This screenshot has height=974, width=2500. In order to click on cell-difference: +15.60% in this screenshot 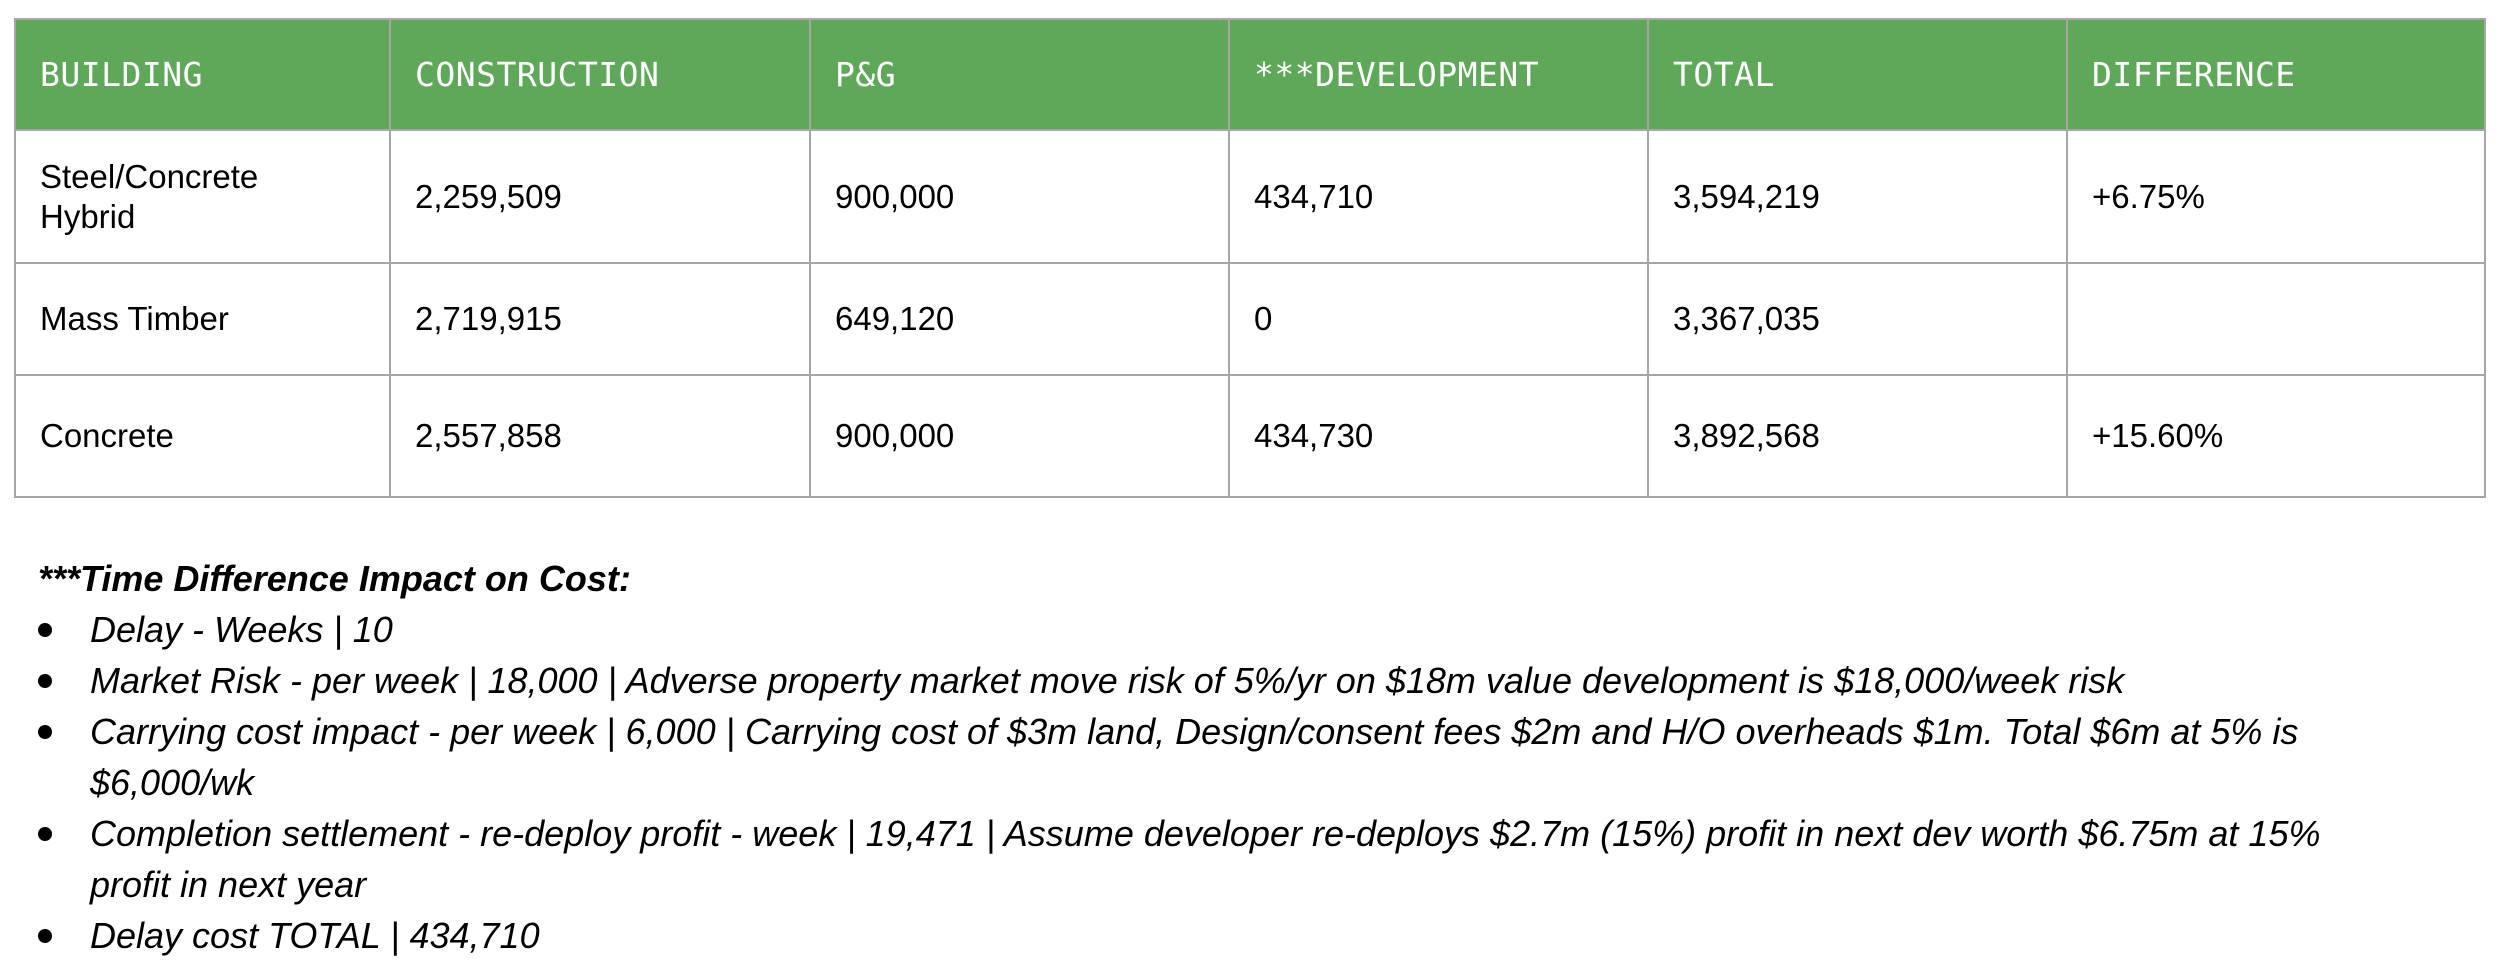, I will do `click(2276, 436)`.